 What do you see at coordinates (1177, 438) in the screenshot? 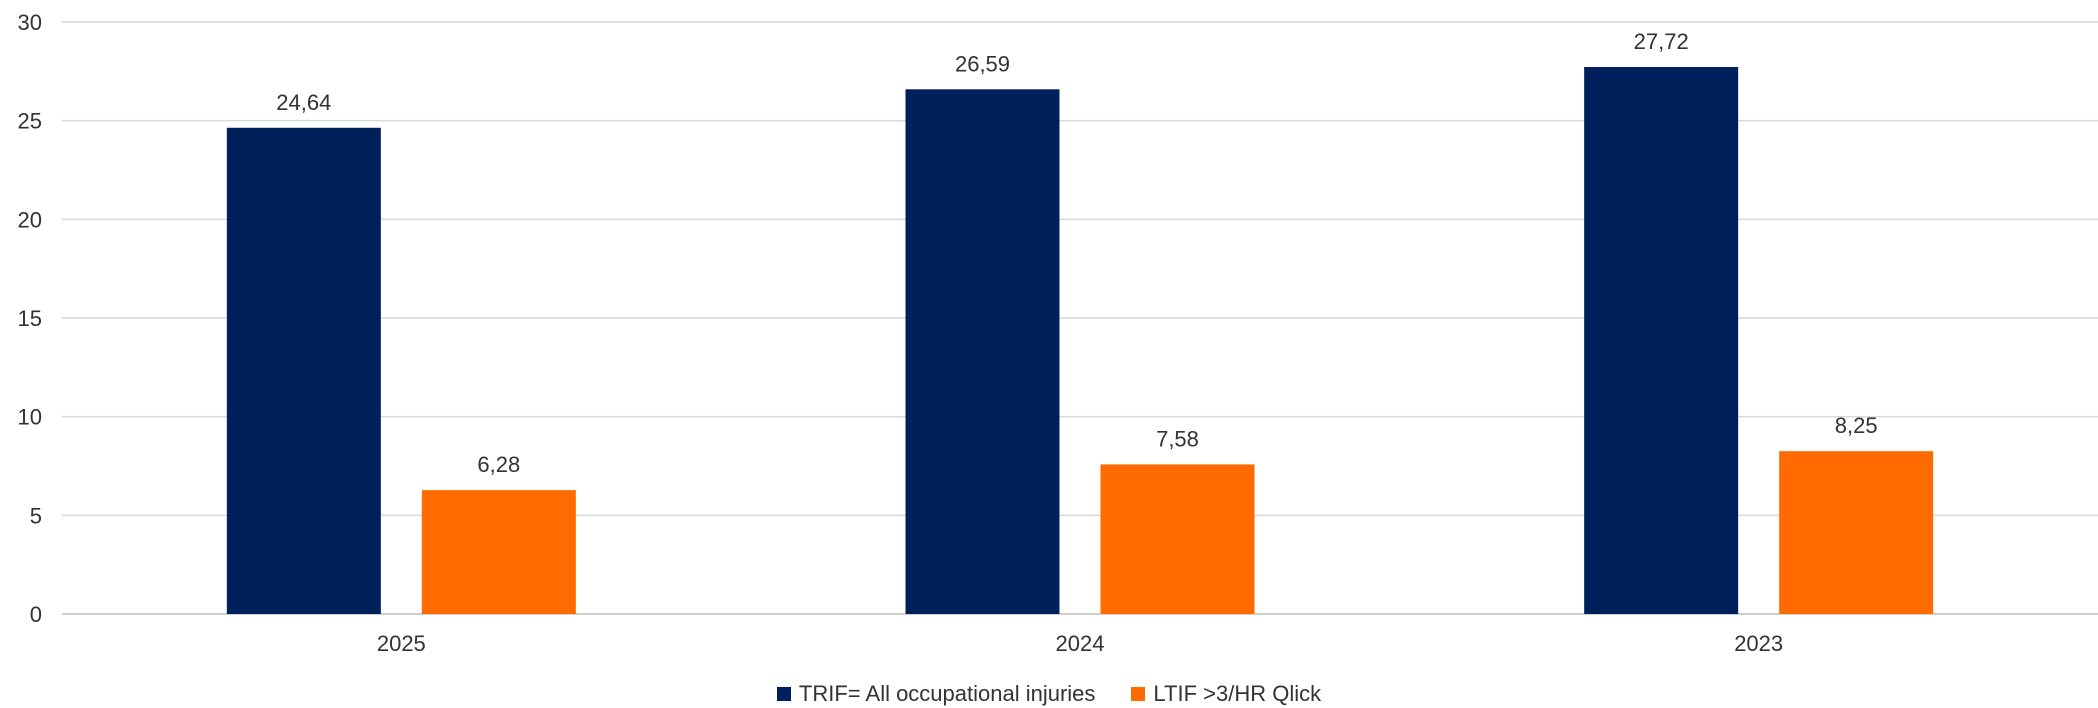
I see `data-label: 7,58` at bounding box center [1177, 438].